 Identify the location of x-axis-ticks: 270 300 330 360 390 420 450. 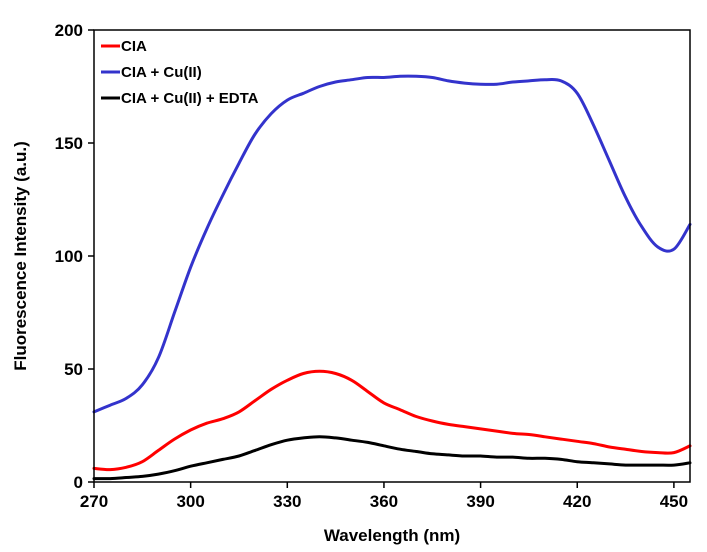
(384, 496).